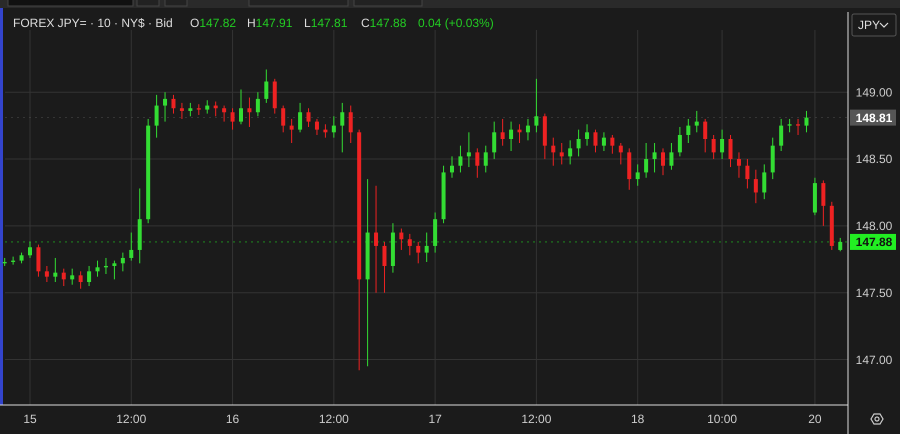  What do you see at coordinates (93, 23) in the screenshot?
I see `chart-title: FOREX JPY= · 10 · NY$ · Bid` at bounding box center [93, 23].